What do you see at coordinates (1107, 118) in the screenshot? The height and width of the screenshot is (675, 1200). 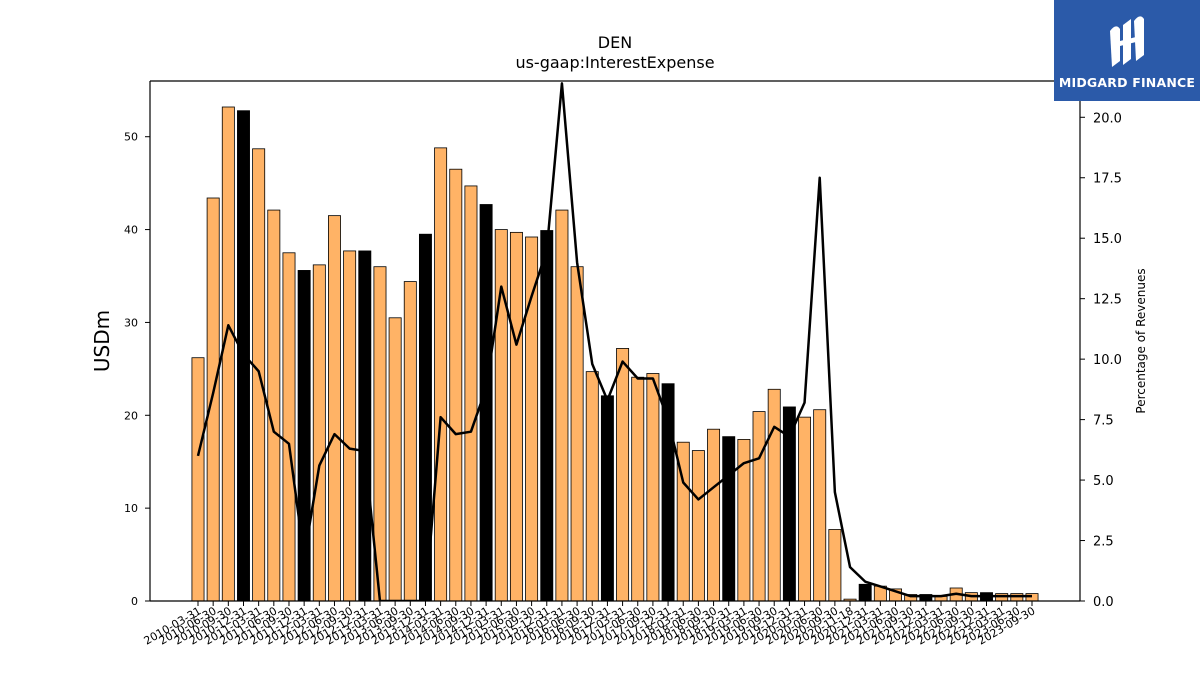 I see `y2-tick-label: 20.0` at bounding box center [1107, 118].